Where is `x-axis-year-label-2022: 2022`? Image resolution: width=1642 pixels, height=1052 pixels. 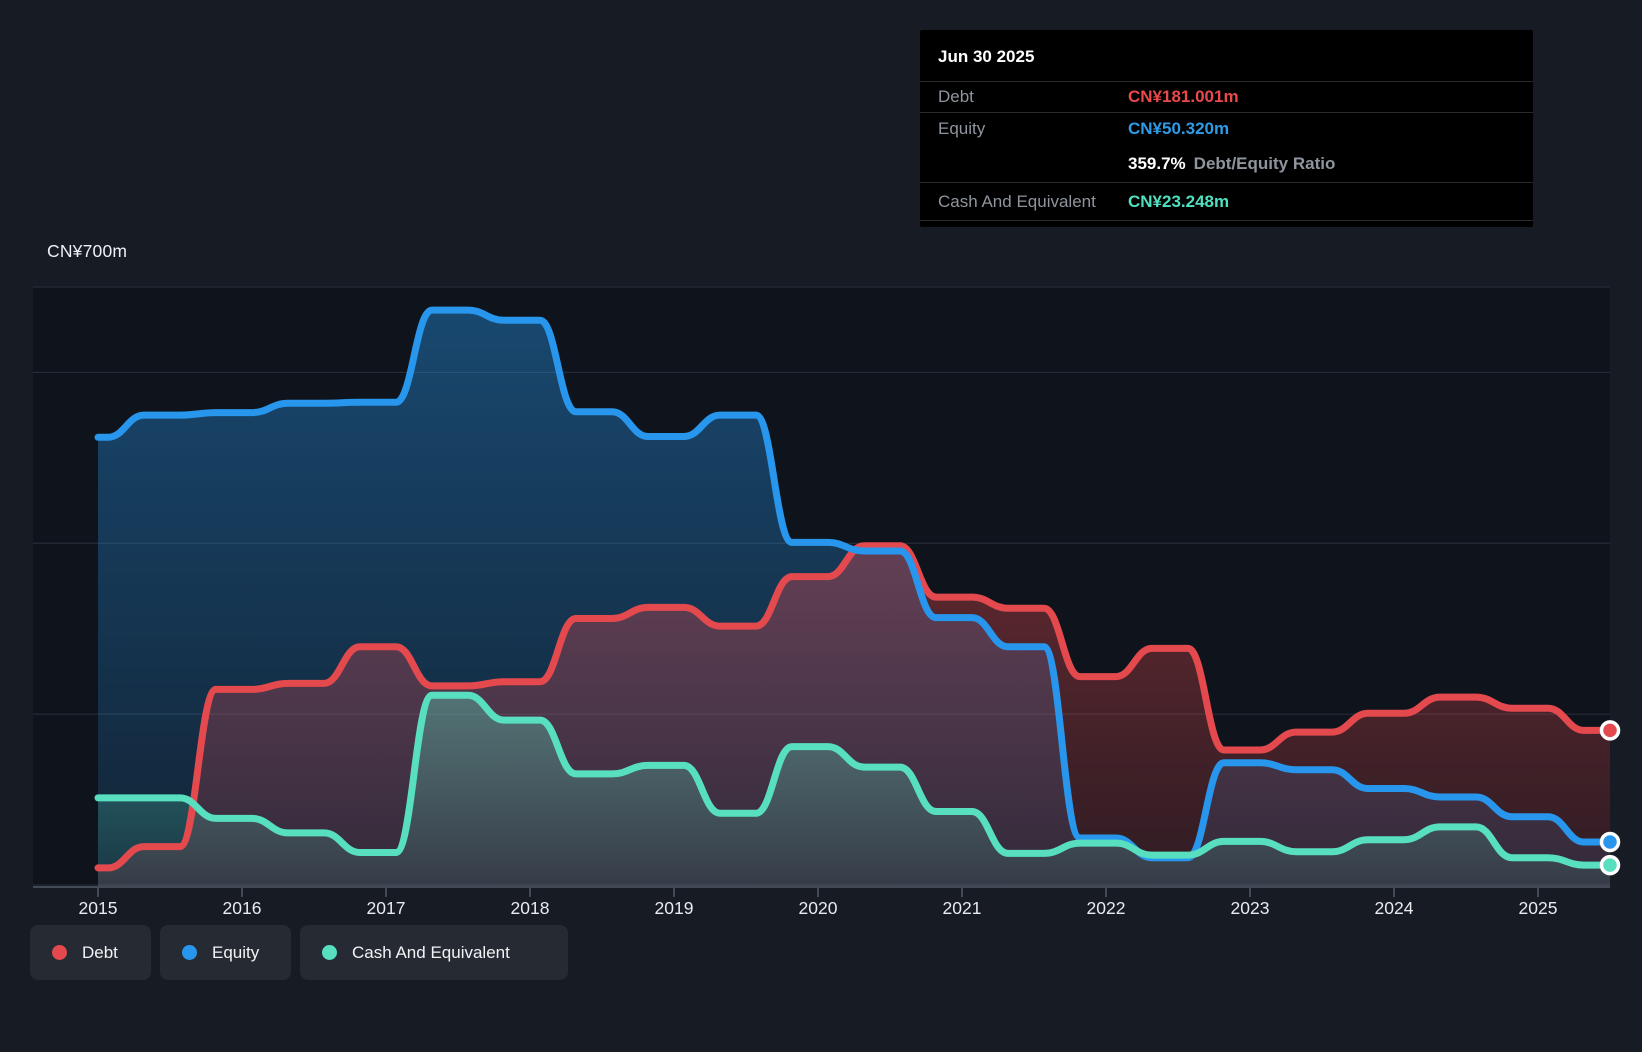
x-axis-year-label-2022: 2022 is located at coordinates (1106, 908).